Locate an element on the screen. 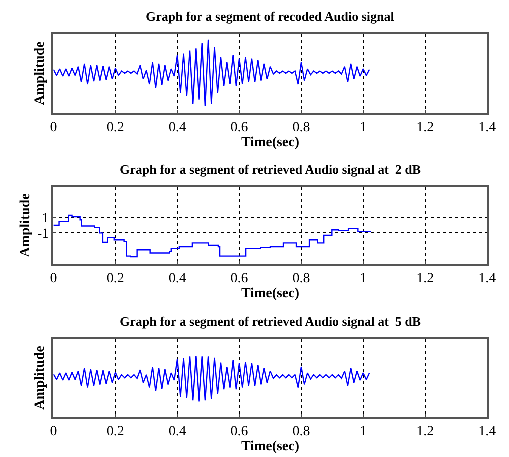 This screenshot has height=457, width=509. y-tick-label: -1 is located at coordinates (43, 234).